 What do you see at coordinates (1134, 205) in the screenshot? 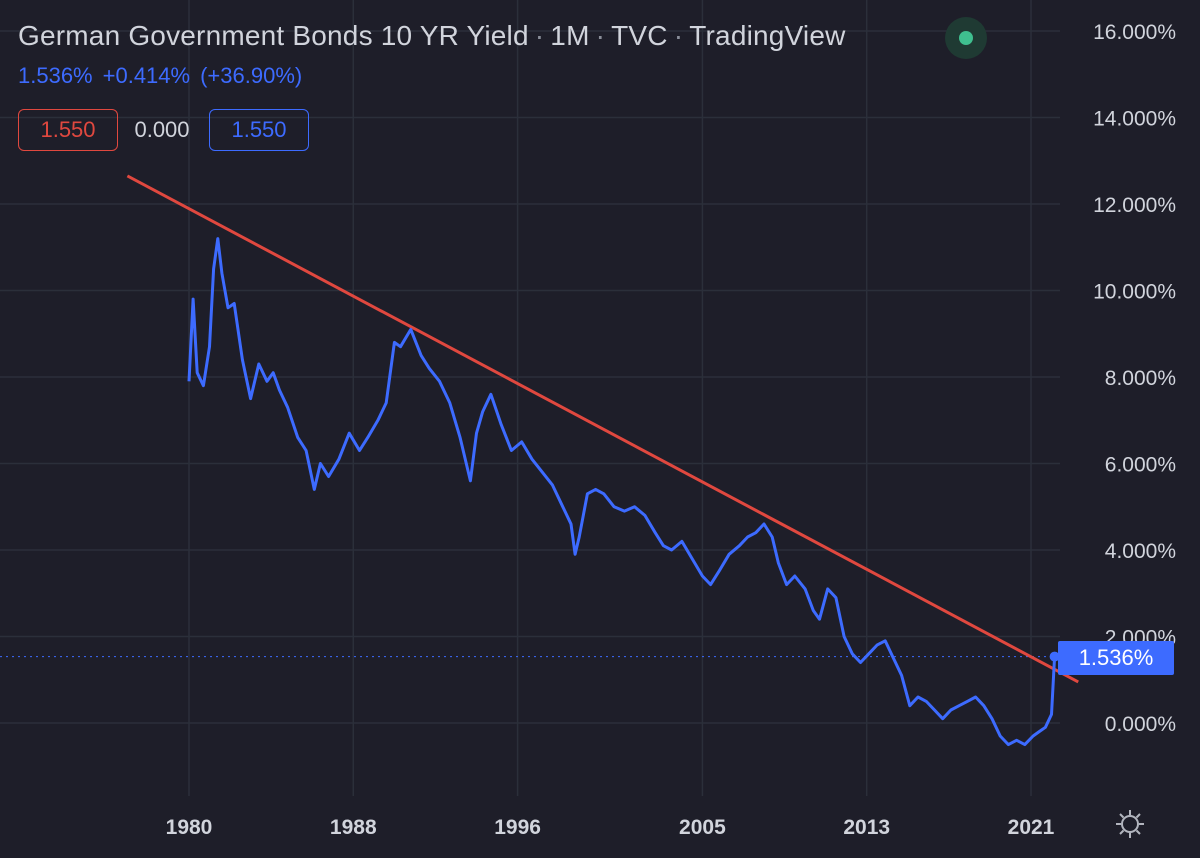
I see `y-tick-label: 12.000%` at bounding box center [1134, 205].